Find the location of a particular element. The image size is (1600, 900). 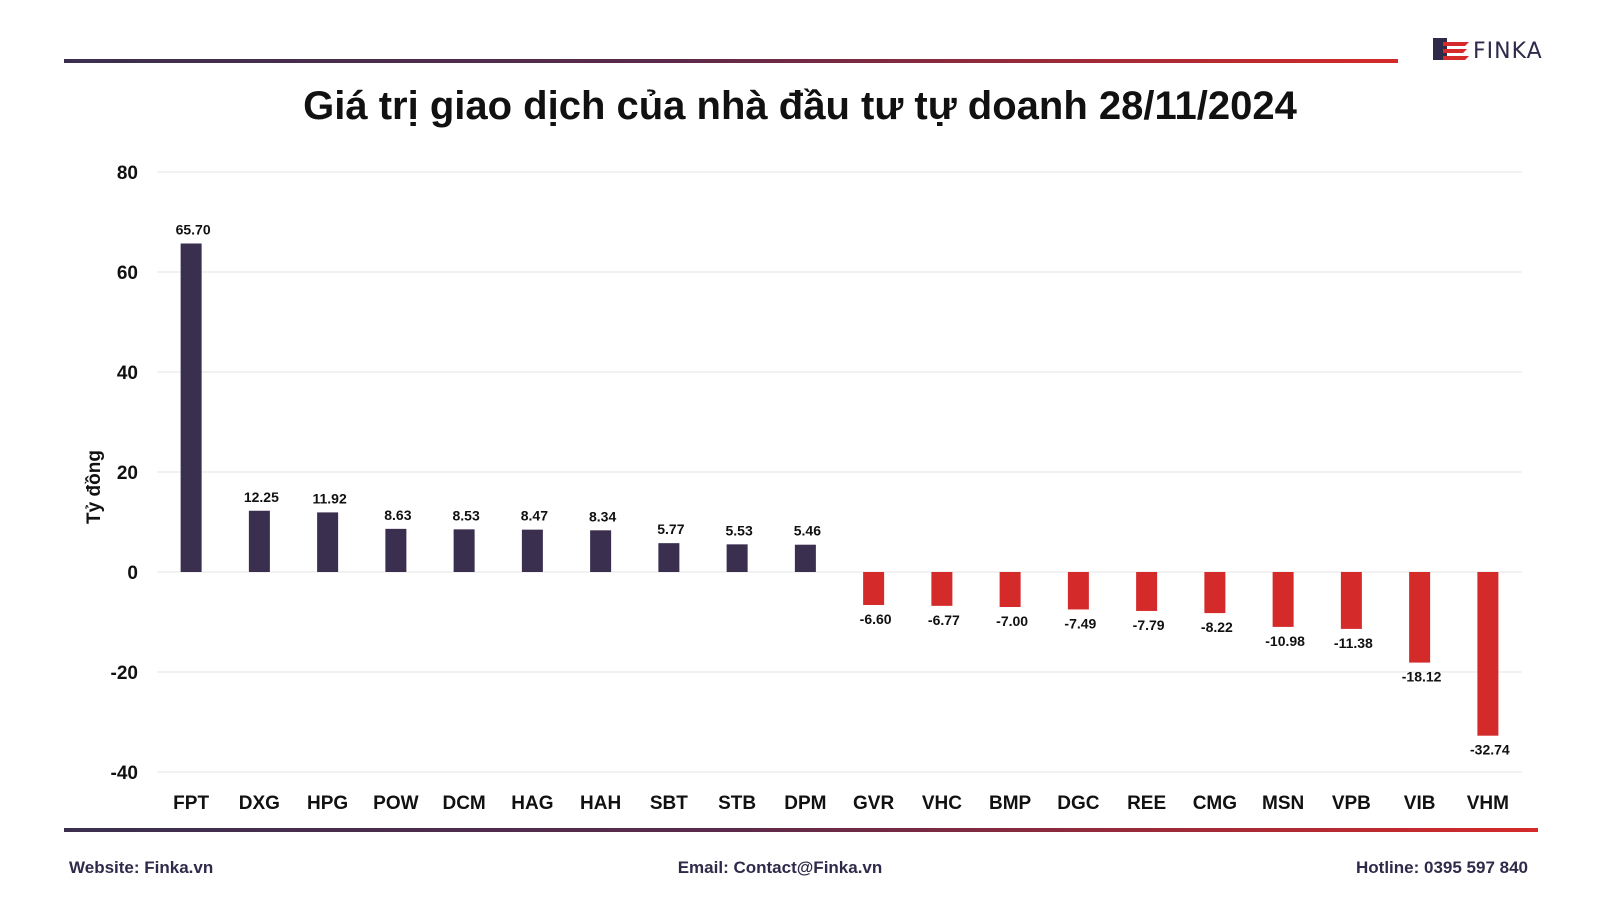

data-label-hah: 8.34 is located at coordinates (602, 516).